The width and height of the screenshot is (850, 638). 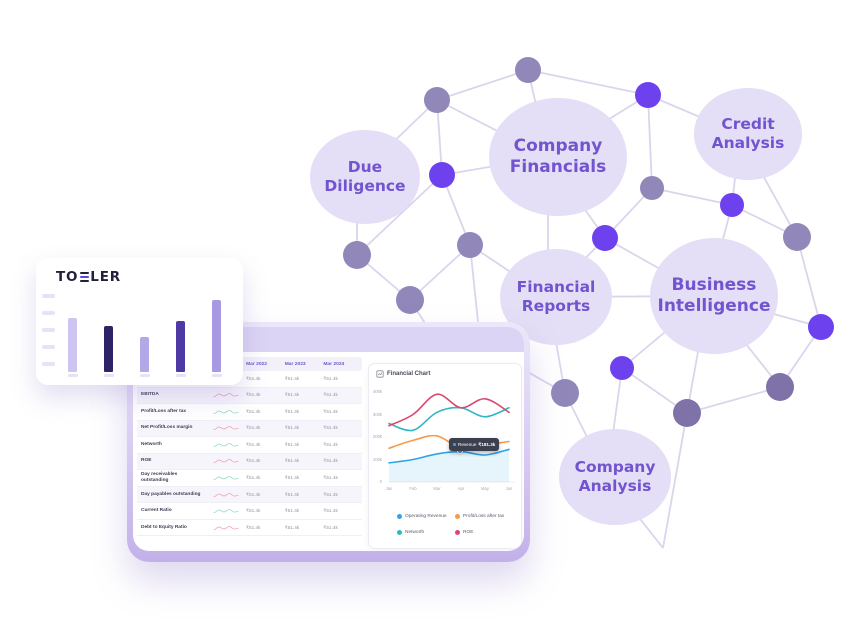 I want to click on row-label: Net Profit/Loss margin, so click(x=167, y=428).